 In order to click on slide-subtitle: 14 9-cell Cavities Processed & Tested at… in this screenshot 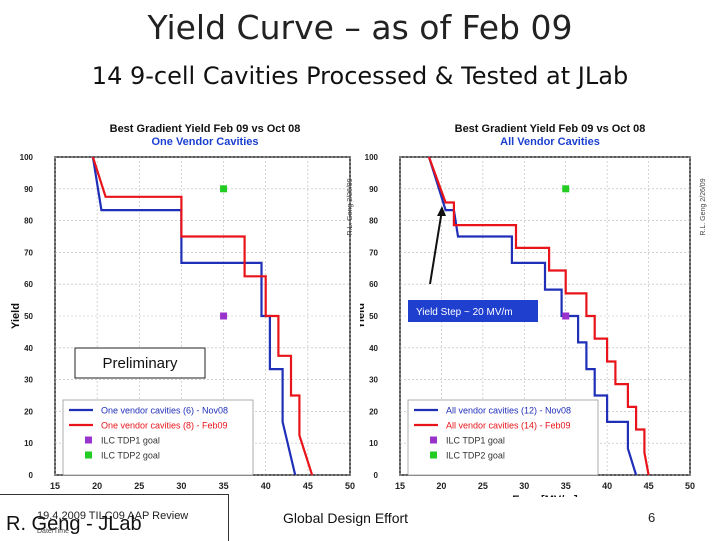, I will do `click(360, 76)`.